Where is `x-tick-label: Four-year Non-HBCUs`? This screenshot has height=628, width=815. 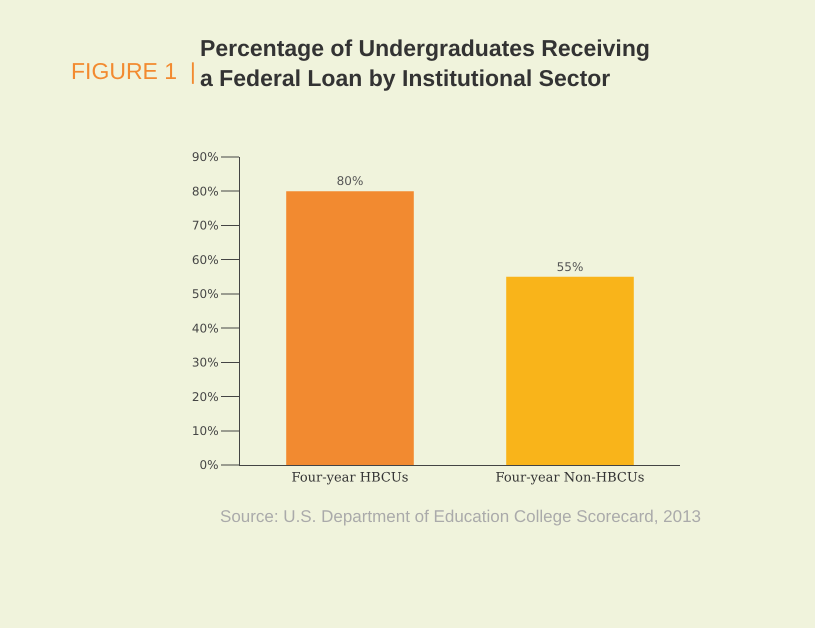 x-tick-label: Four-year Non-HBCUs is located at coordinates (570, 478).